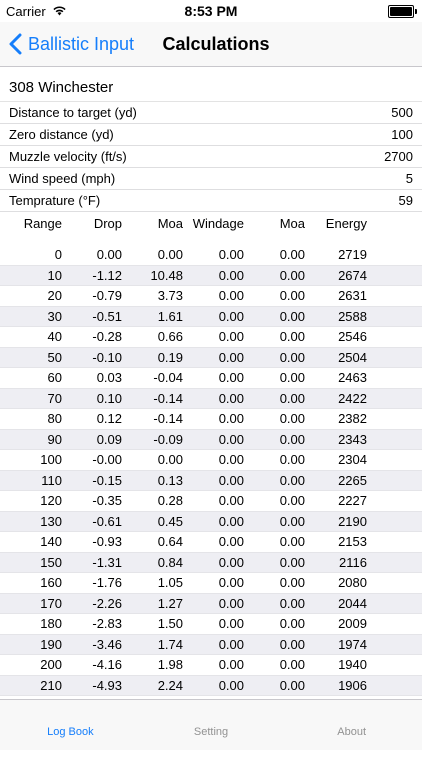  Describe the element at coordinates (352, 439) in the screenshot. I see `energy-cell: 2343` at that location.